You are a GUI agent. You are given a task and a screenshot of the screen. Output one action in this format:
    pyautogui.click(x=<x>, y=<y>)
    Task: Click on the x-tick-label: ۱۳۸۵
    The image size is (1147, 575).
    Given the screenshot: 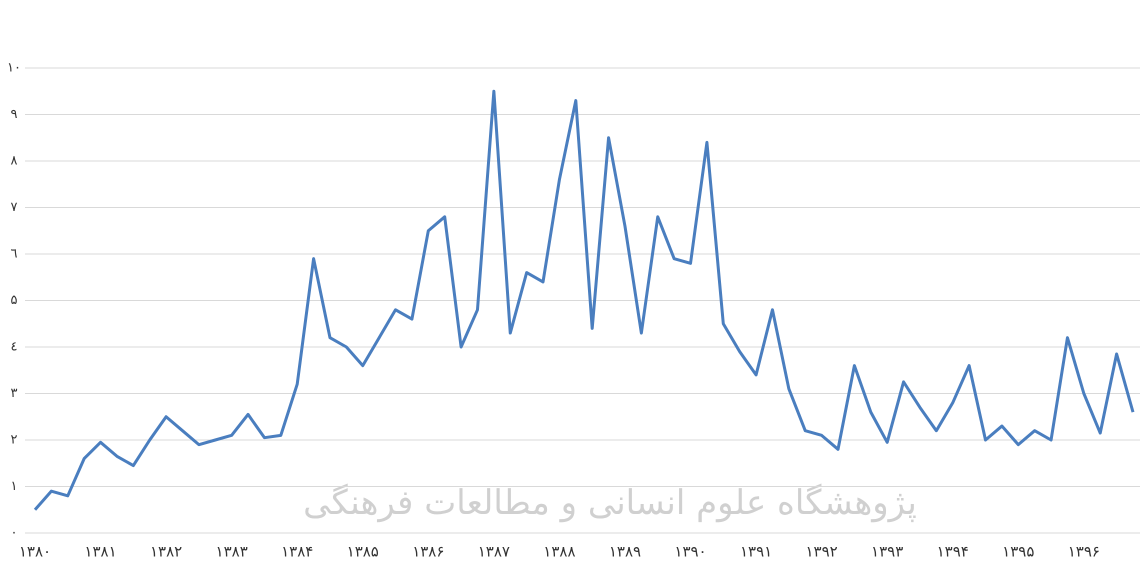 What is the action you would take?
    pyautogui.click(x=363, y=552)
    